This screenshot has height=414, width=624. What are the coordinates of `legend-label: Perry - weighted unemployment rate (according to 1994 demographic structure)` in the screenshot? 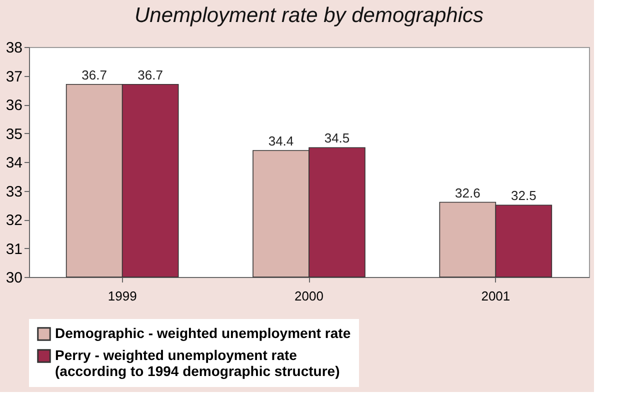 It's located at (197, 363).